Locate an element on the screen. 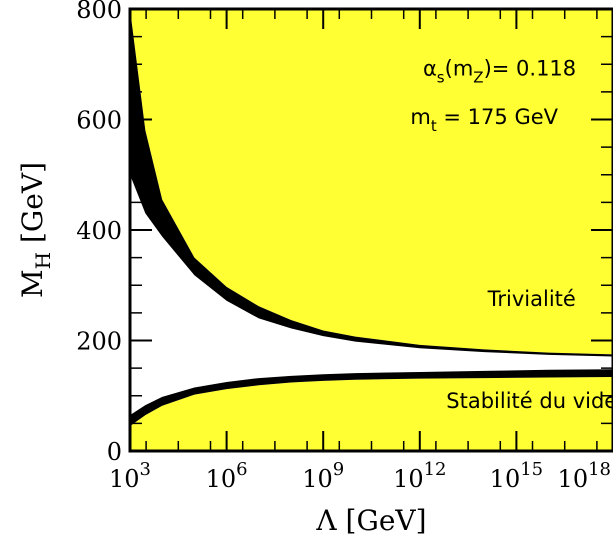  x-tick-label: 10¹⁸ is located at coordinates (584, 476).